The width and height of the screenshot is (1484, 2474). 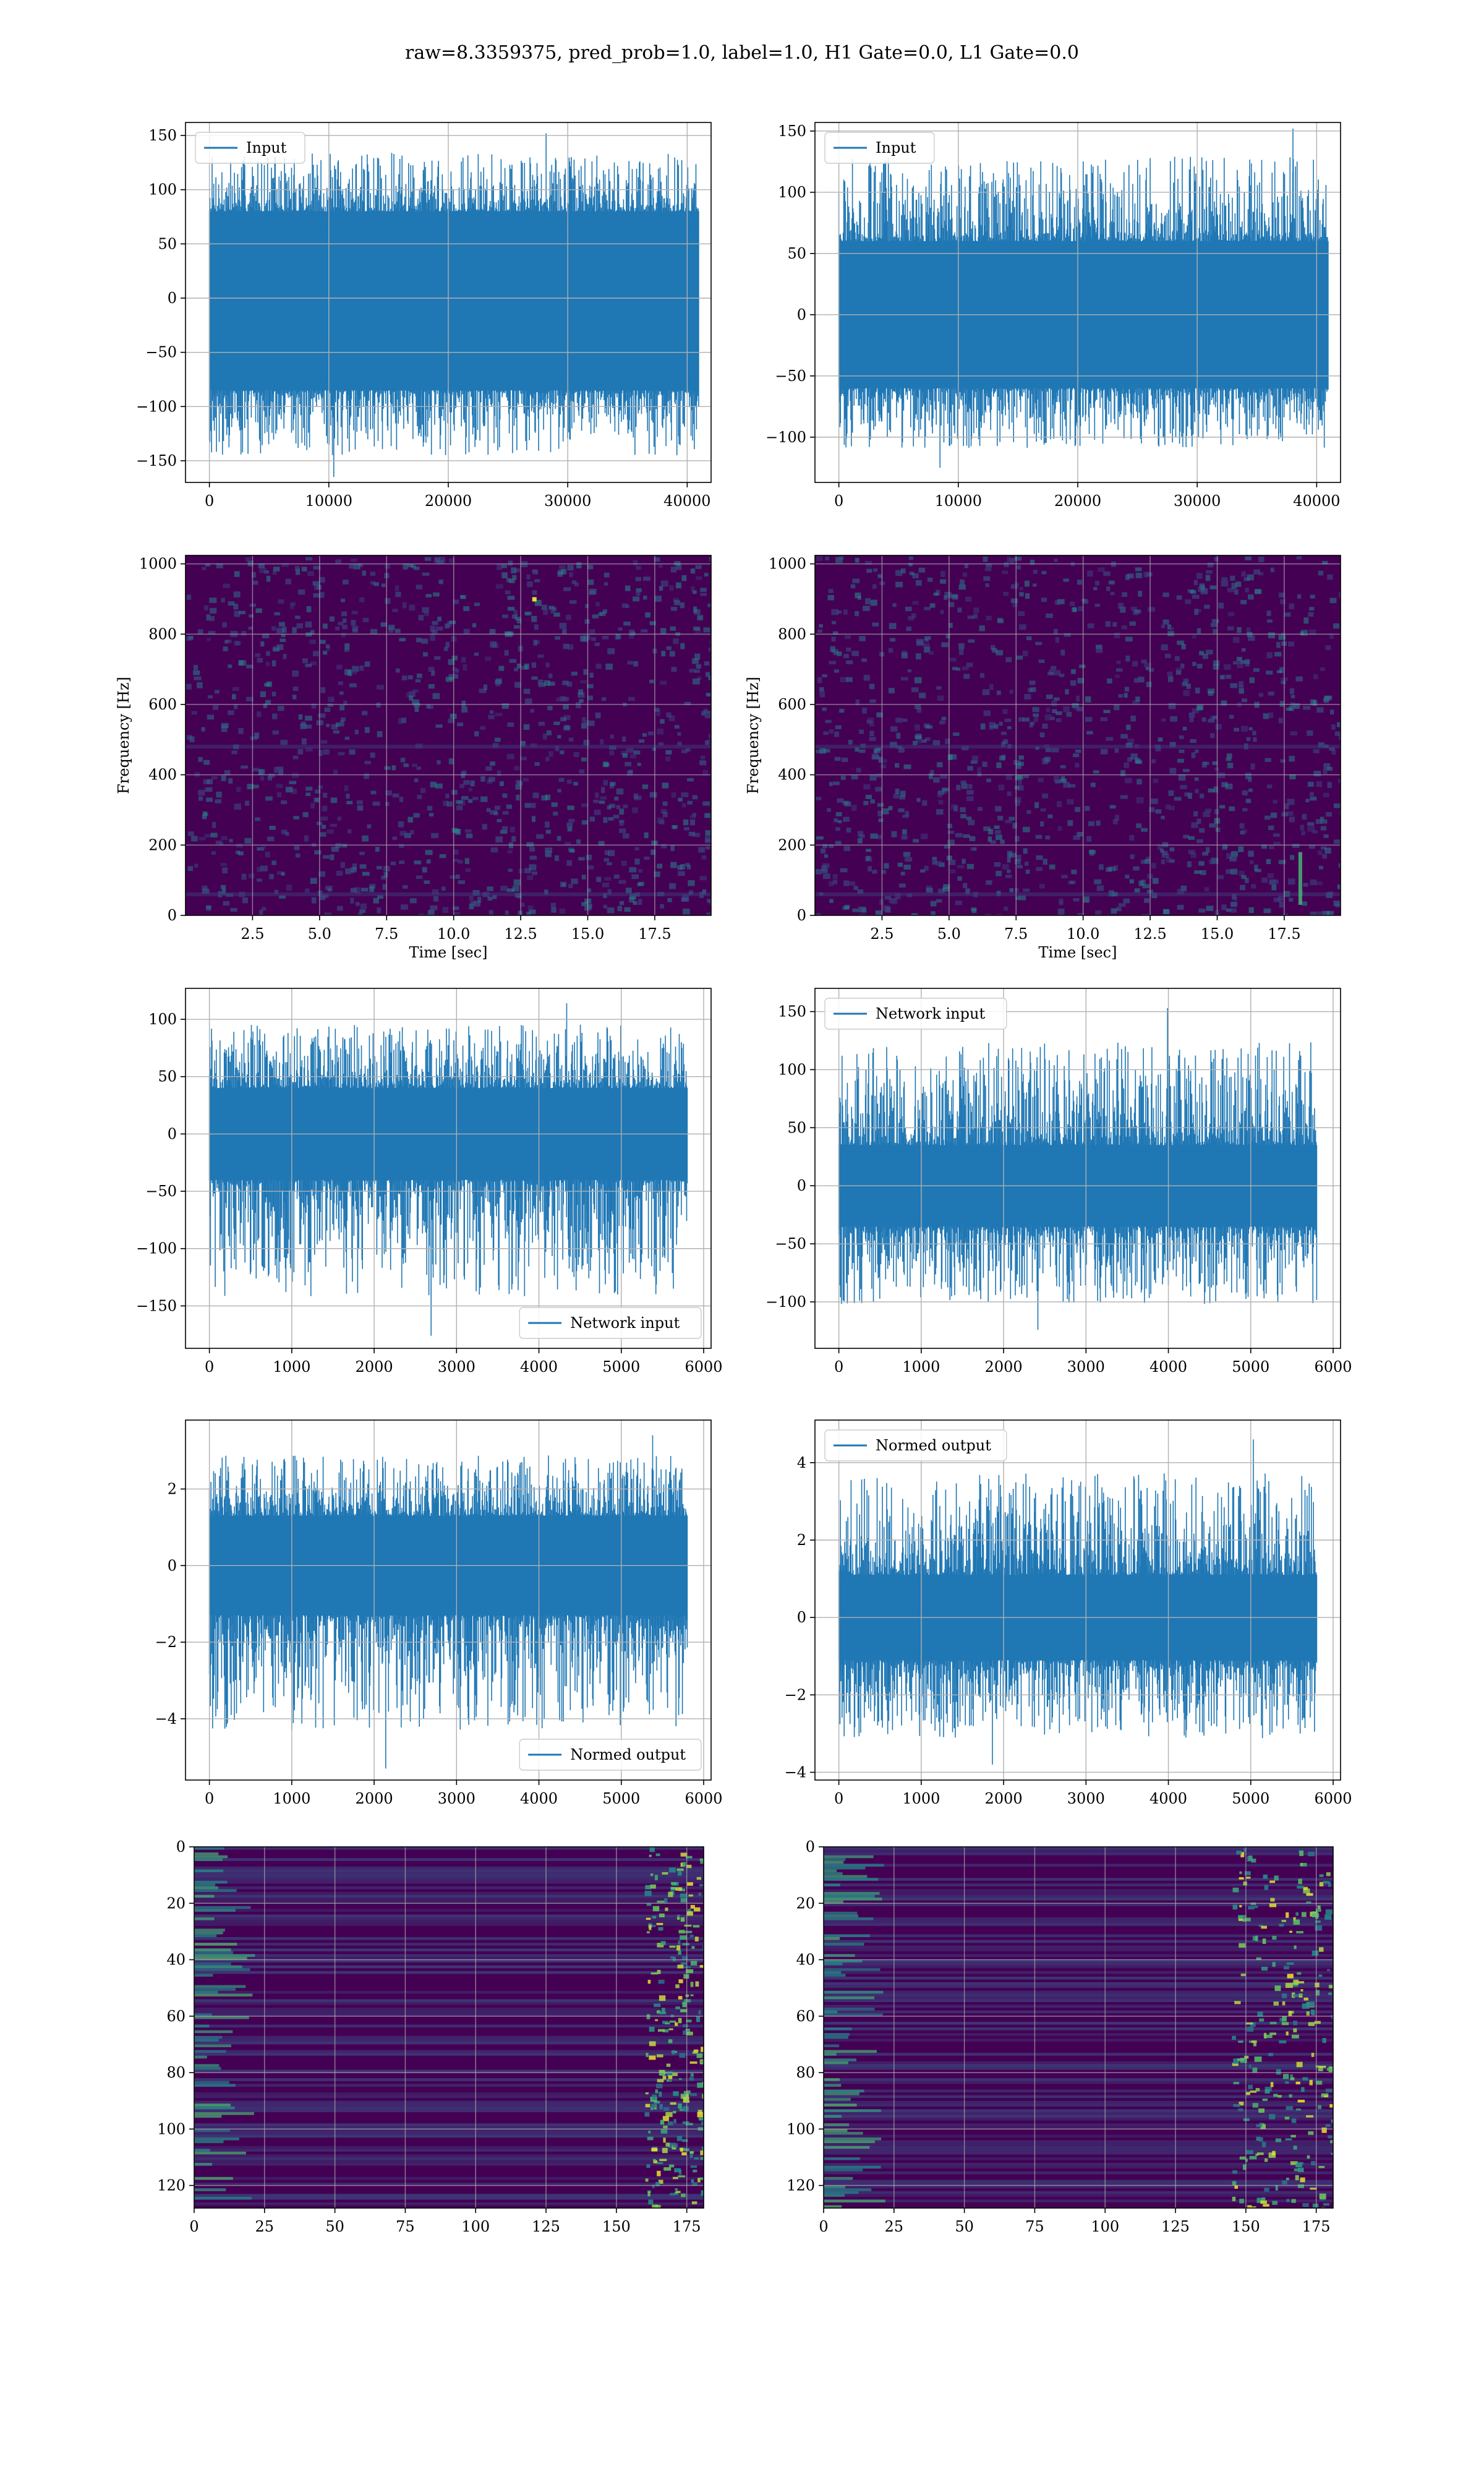 What do you see at coordinates (266, 147) in the screenshot?
I see `legend-label: Input` at bounding box center [266, 147].